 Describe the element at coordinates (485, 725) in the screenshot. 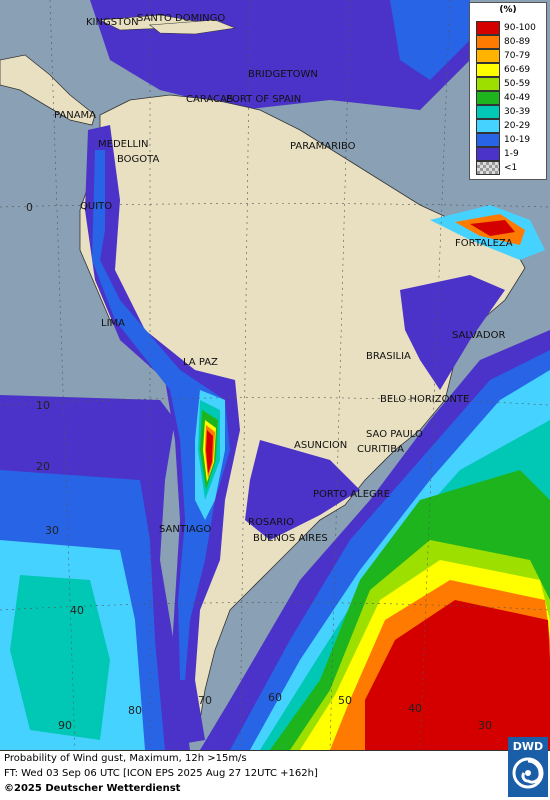

I see `lon-label-30: 30` at that location.